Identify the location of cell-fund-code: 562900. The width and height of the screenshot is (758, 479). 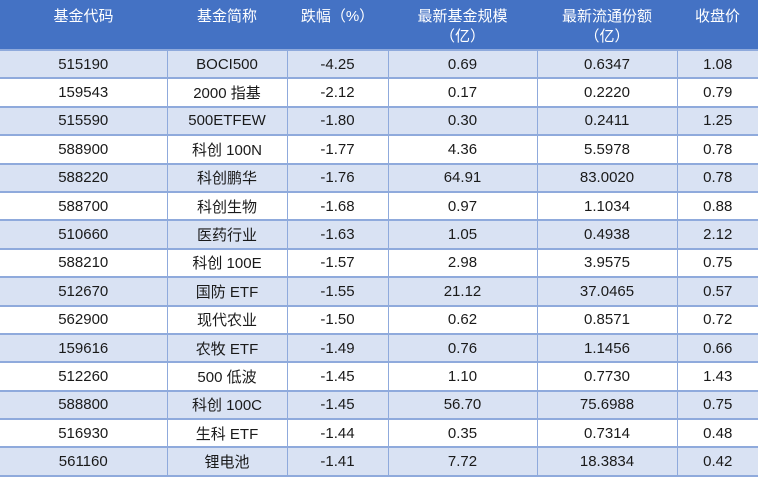
(83, 319).